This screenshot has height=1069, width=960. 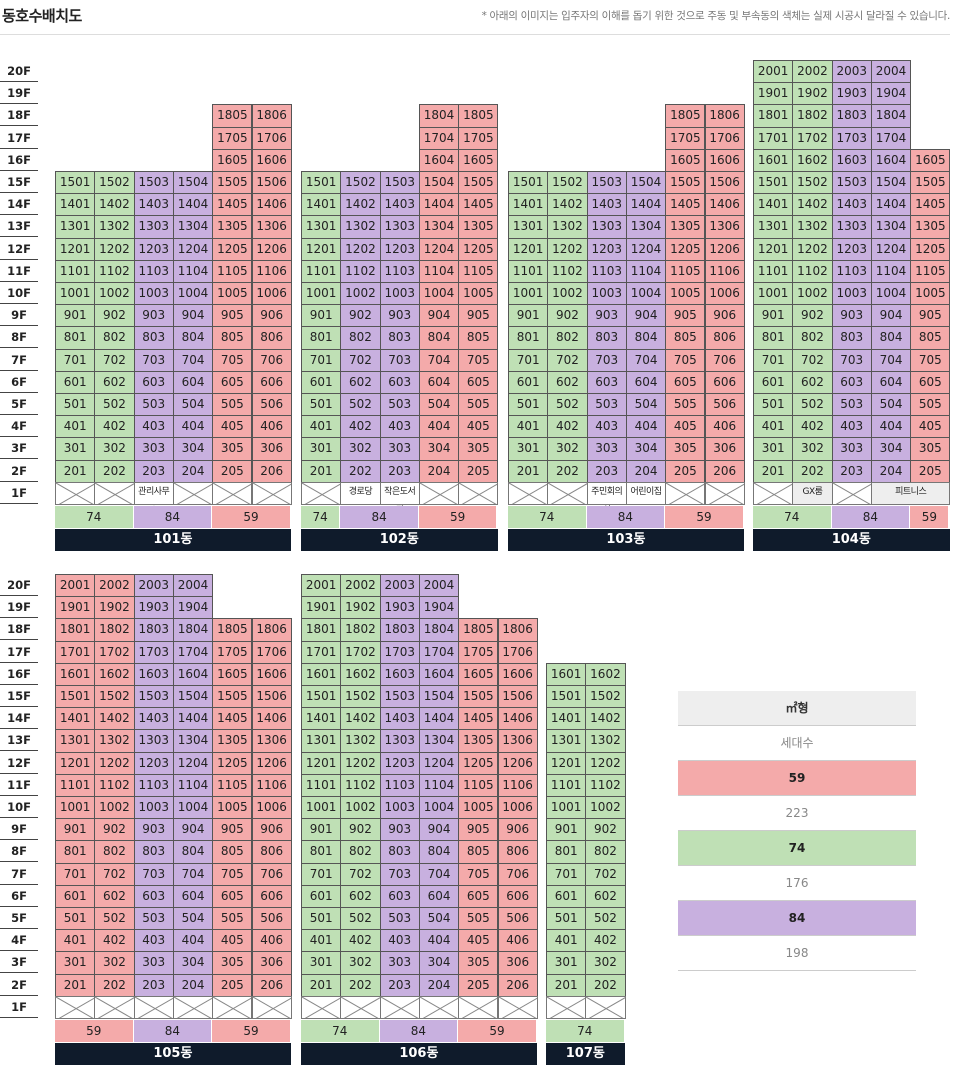 What do you see at coordinates (891, 449) in the screenshot?
I see `unit-cell: 304` at bounding box center [891, 449].